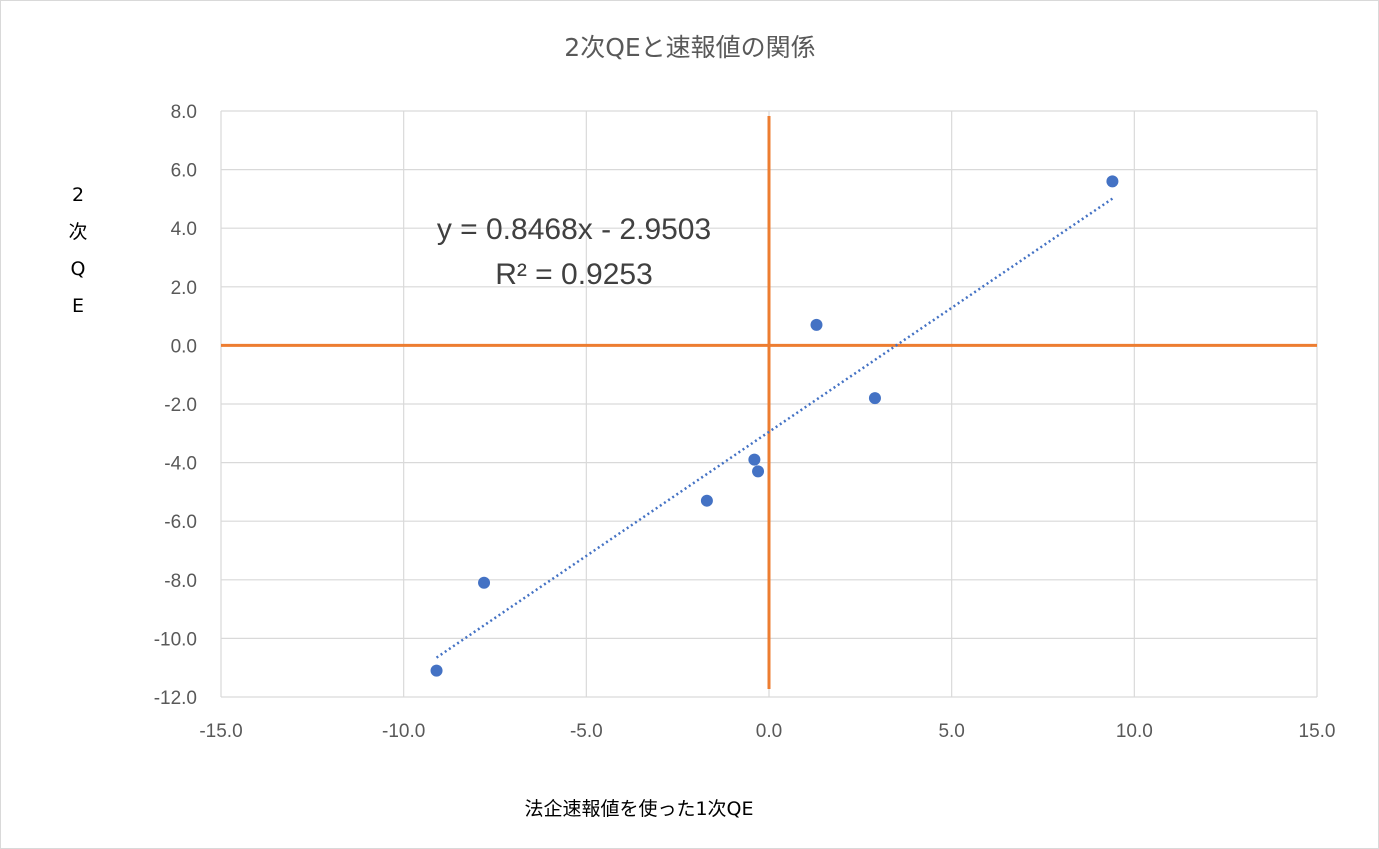 The image size is (1379, 849). What do you see at coordinates (689, 47) in the screenshot?
I see `chart-title: 2次QEと速報値の関係` at bounding box center [689, 47].